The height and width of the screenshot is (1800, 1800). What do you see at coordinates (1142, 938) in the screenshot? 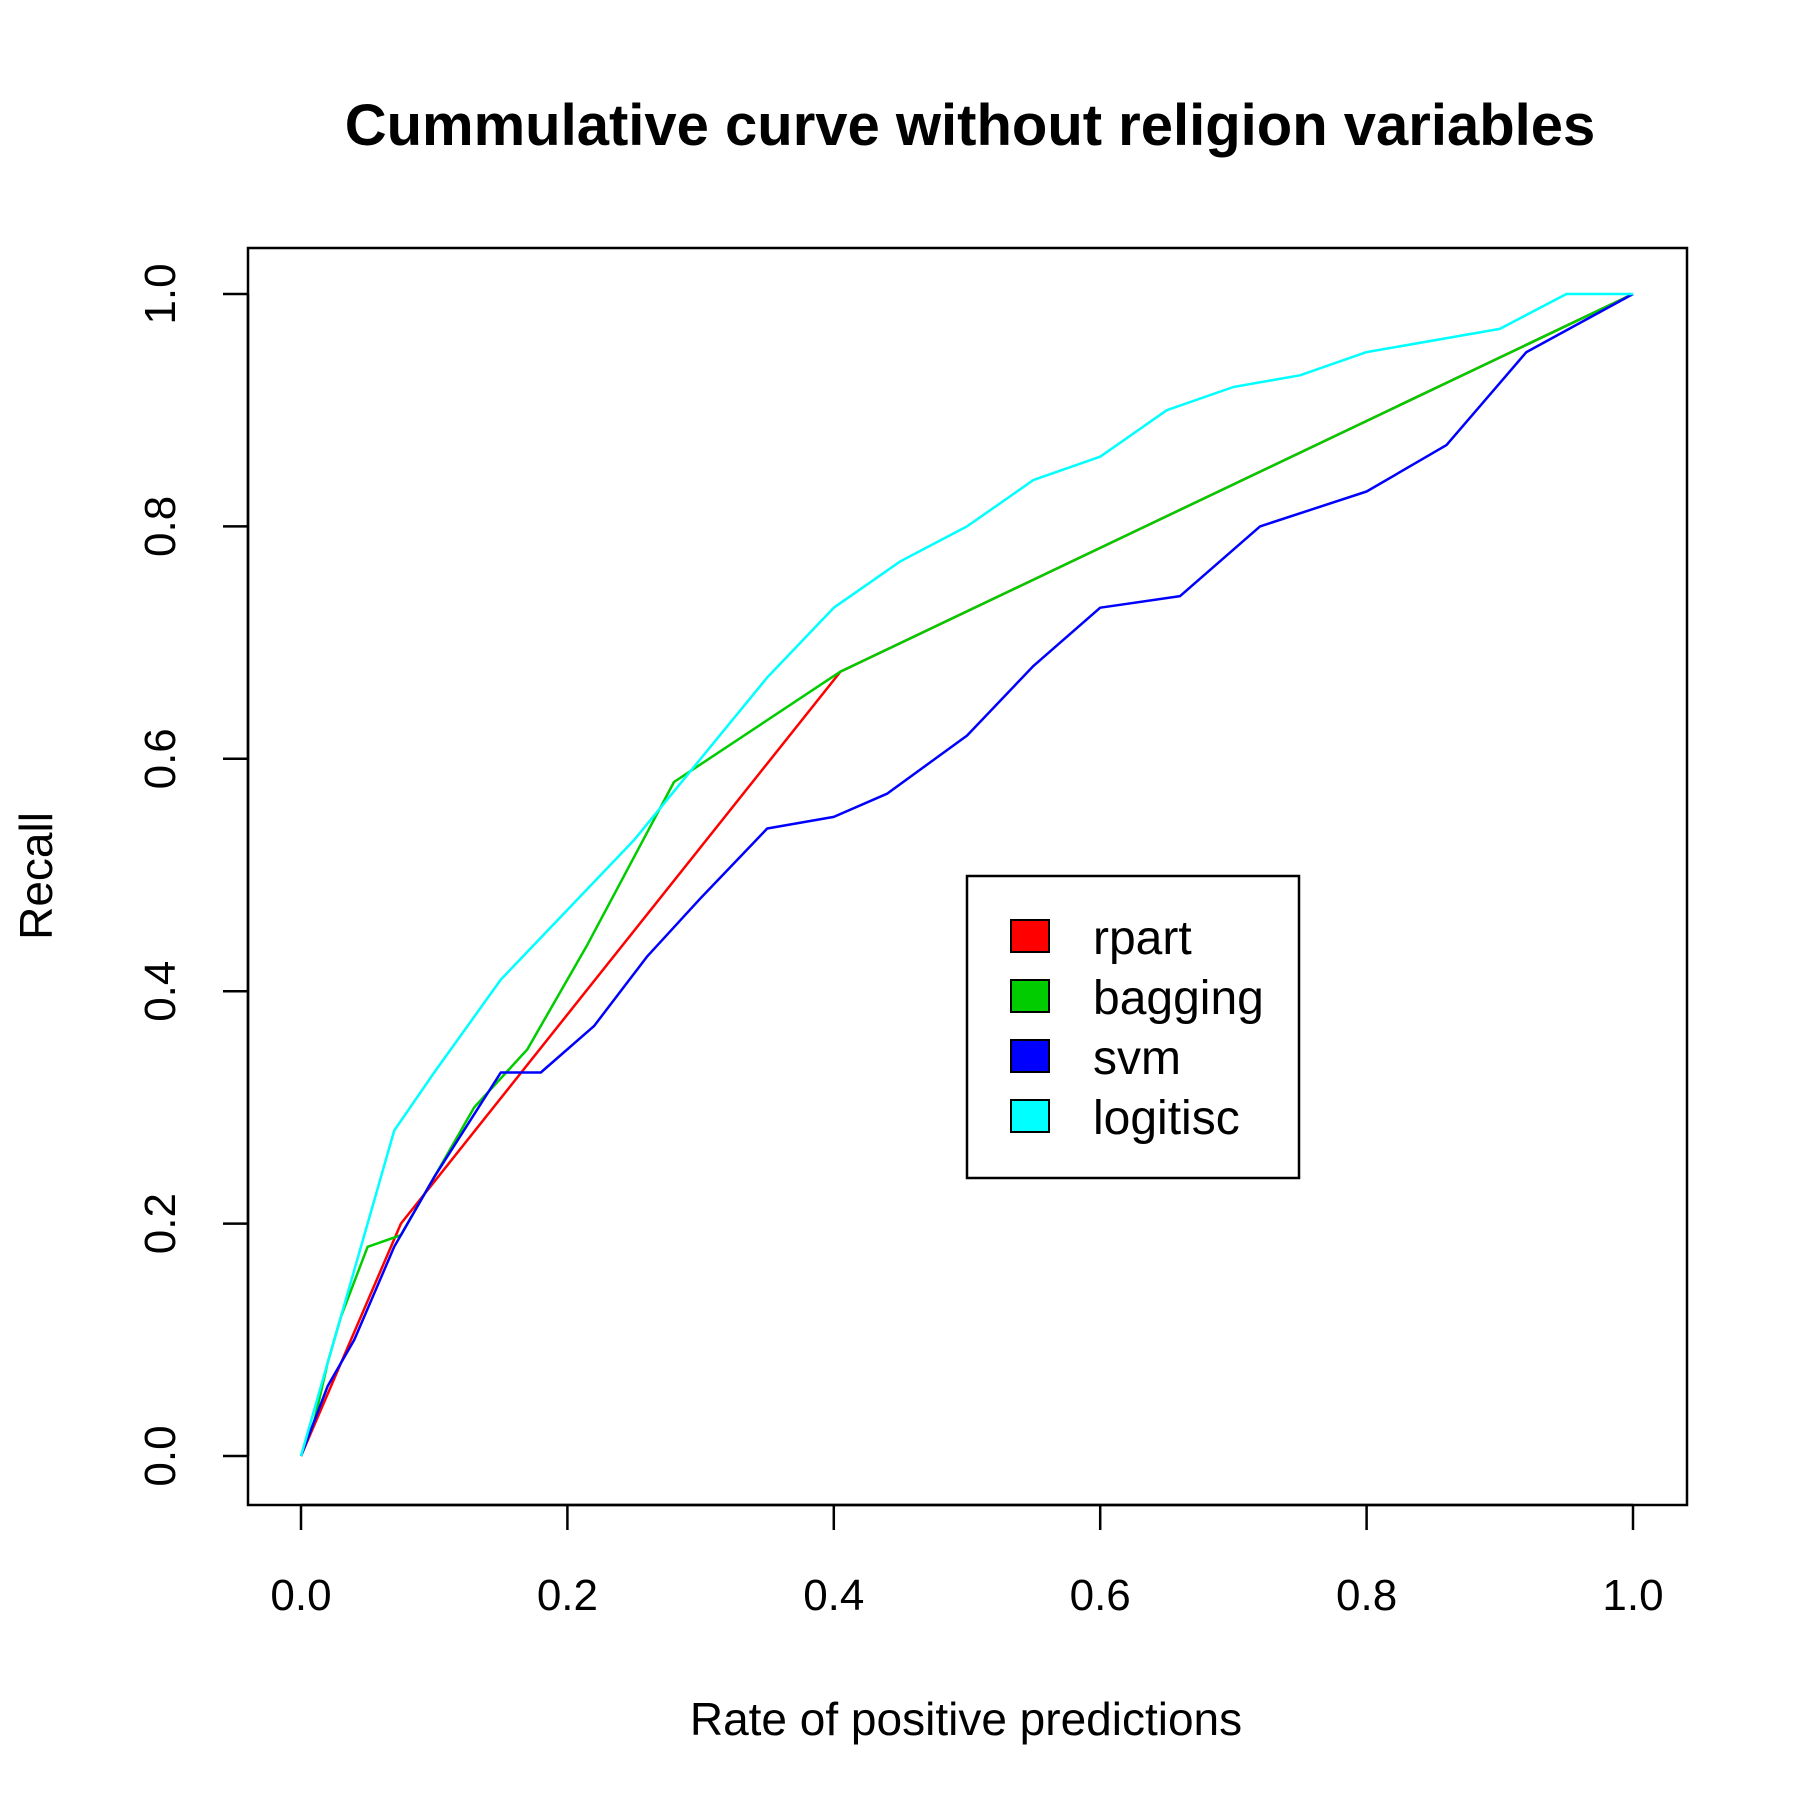
I see `legend-label-rpart: rpart` at bounding box center [1142, 938].